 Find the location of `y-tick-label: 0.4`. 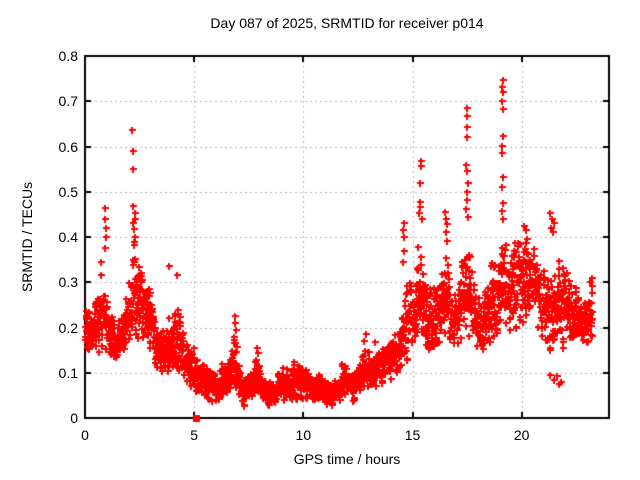

y-tick-label: 0.4 is located at coordinates (68, 237).